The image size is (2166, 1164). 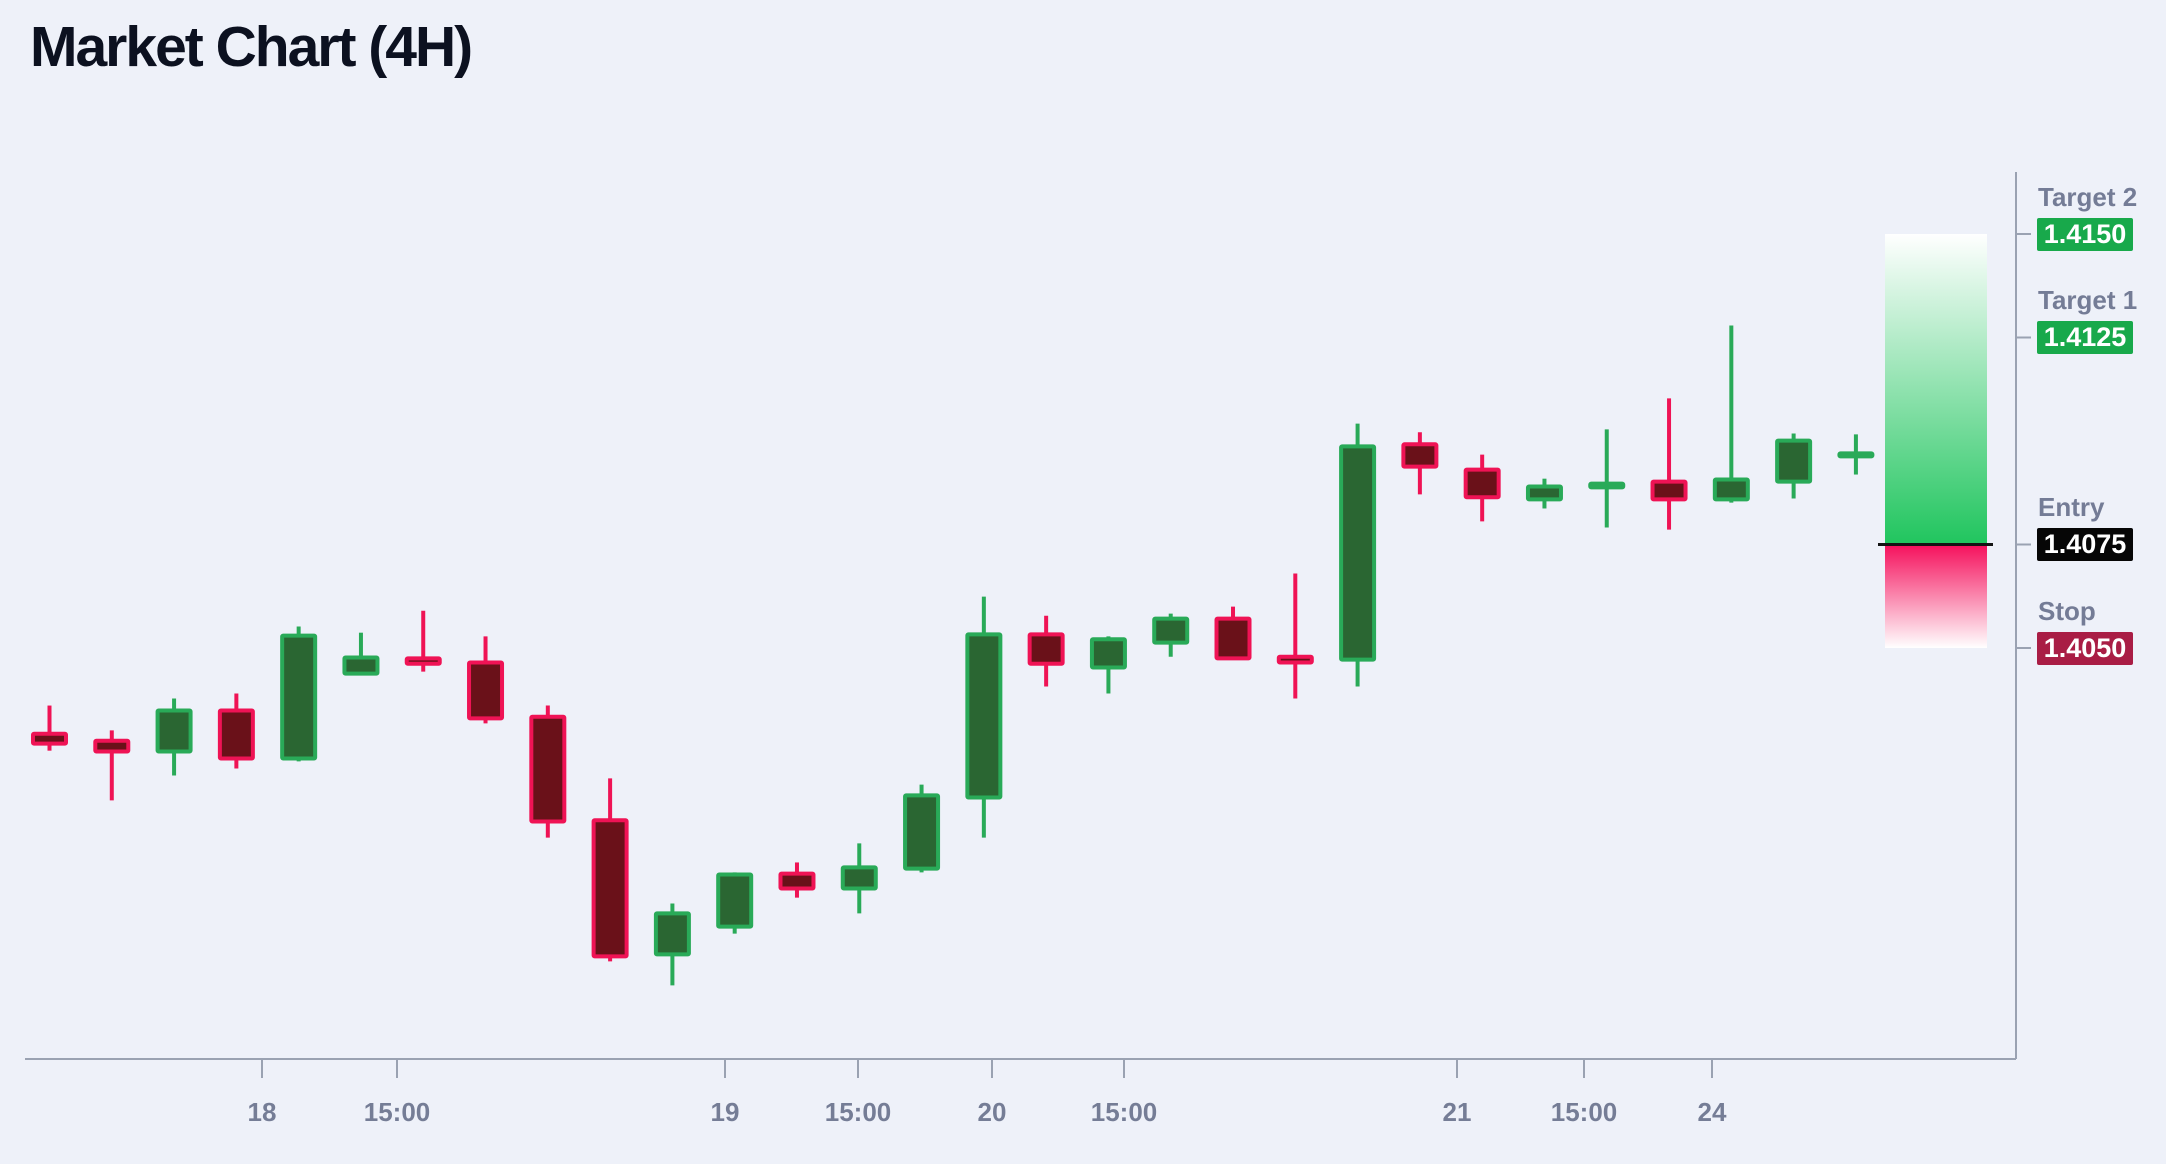 I want to click on price-badge-entry: 1.4075, so click(x=2085, y=544).